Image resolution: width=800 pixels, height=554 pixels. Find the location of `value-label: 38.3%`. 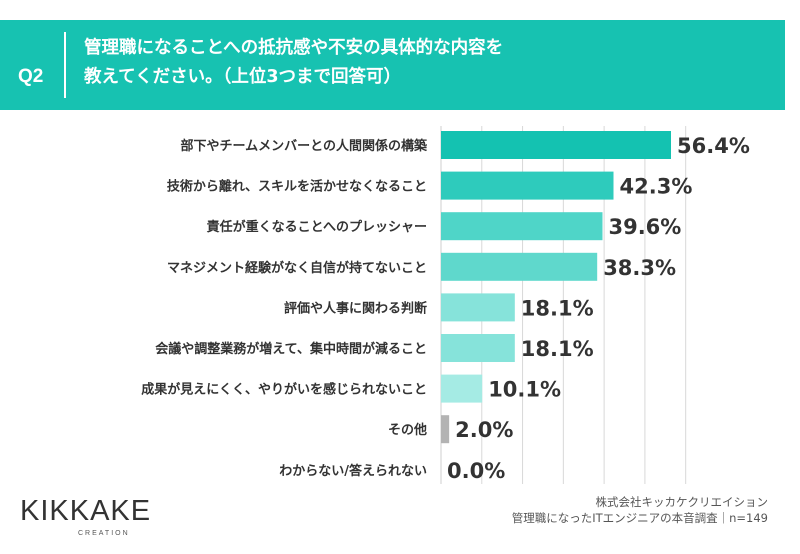

value-label: 38.3% is located at coordinates (639, 268).